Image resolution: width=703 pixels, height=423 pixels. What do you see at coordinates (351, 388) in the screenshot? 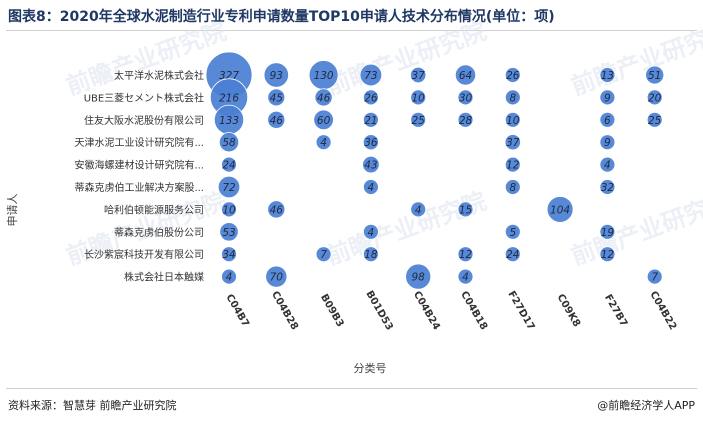
I see `footer-rule` at bounding box center [351, 388].